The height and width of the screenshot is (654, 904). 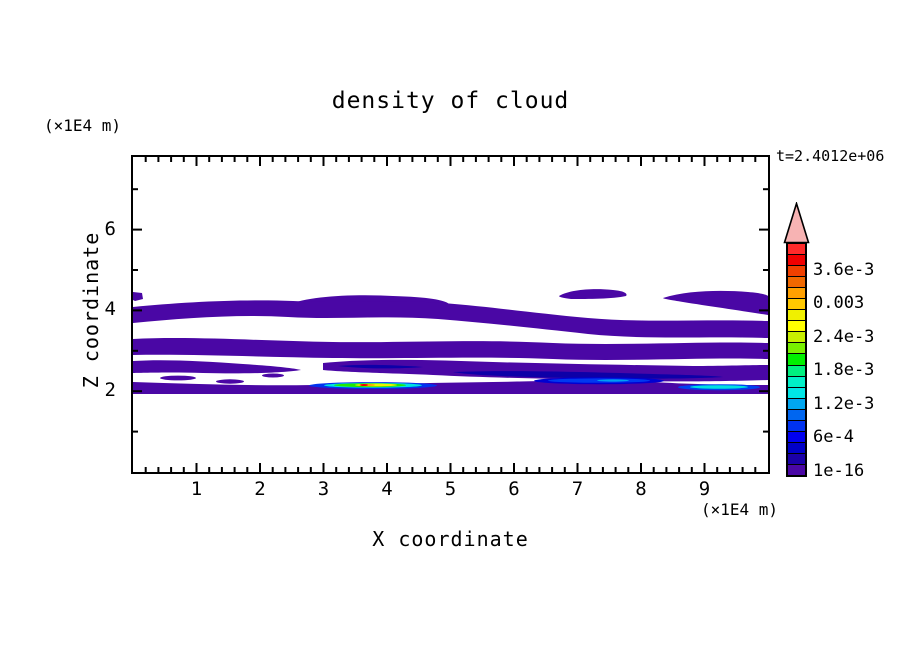 What do you see at coordinates (577, 489) in the screenshot?
I see `x-tick-label: 7` at bounding box center [577, 489].